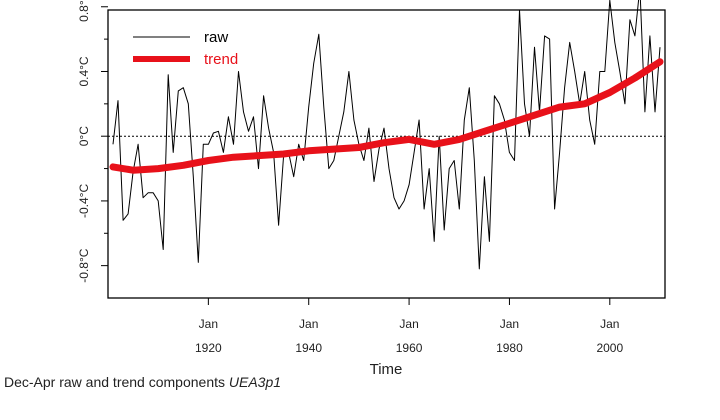  I want to click on x-tick-label: 1940, so click(308, 348).